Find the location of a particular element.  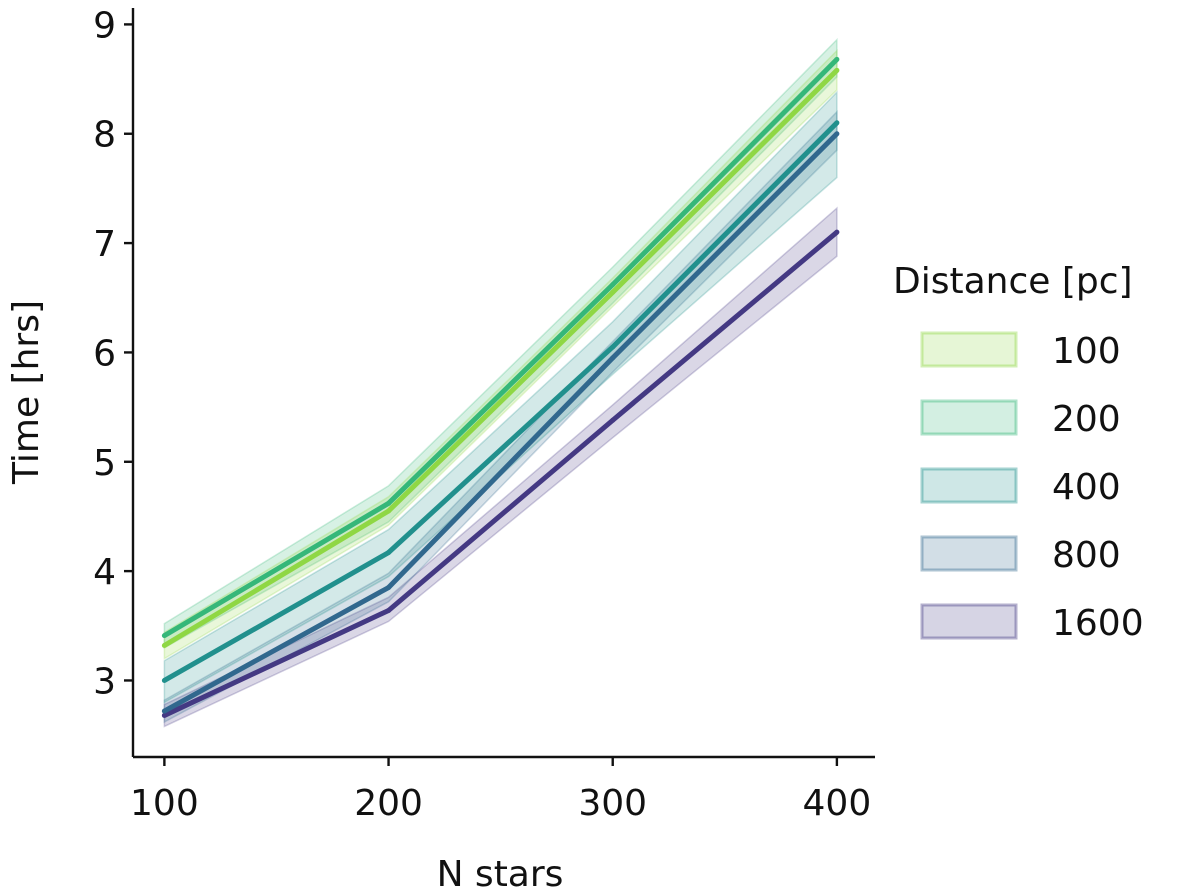

x-tick-label-200: 200 is located at coordinates (388, 803).